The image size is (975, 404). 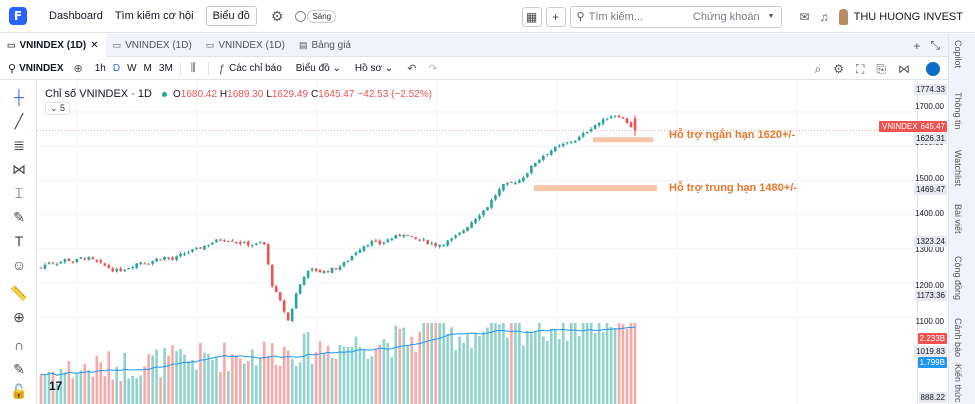 What do you see at coordinates (58, 108) in the screenshot?
I see `legend-collapse-toggle: ⌄ 5` at bounding box center [58, 108].